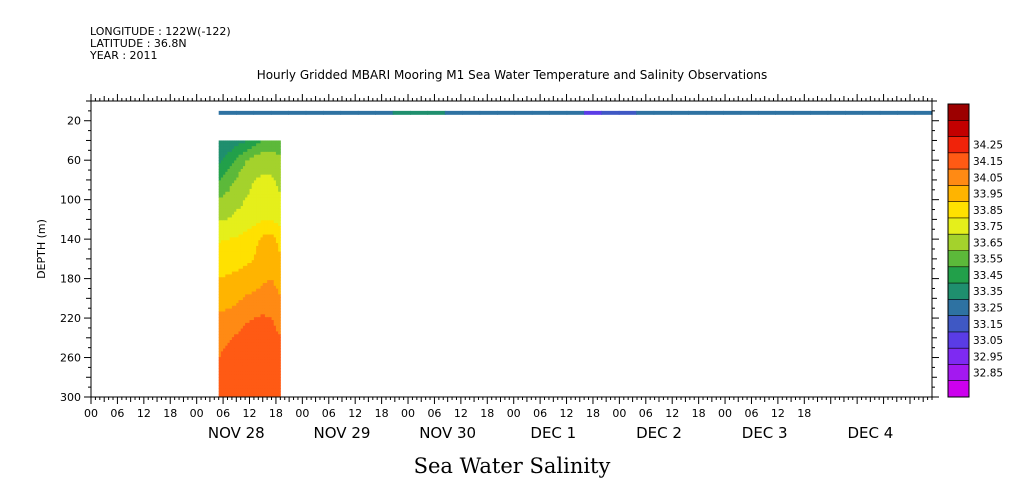  Describe the element at coordinates (144, 413) in the screenshot. I see `x-tick-label: 12` at that location.